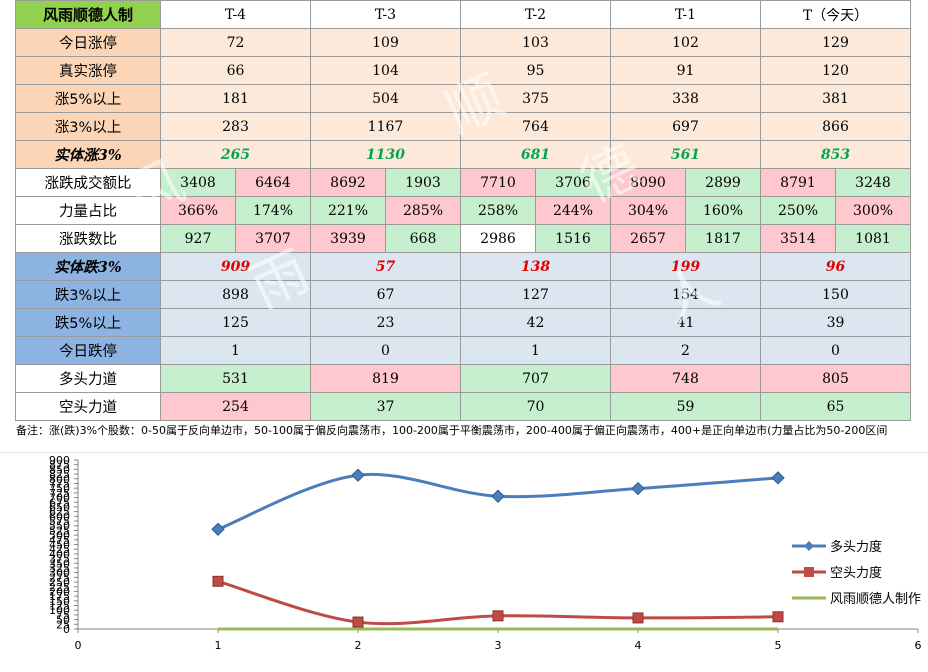 The width and height of the screenshot is (928, 672). Describe the element at coordinates (235, 294) in the screenshot. I see `value-cell: 898` at that location.